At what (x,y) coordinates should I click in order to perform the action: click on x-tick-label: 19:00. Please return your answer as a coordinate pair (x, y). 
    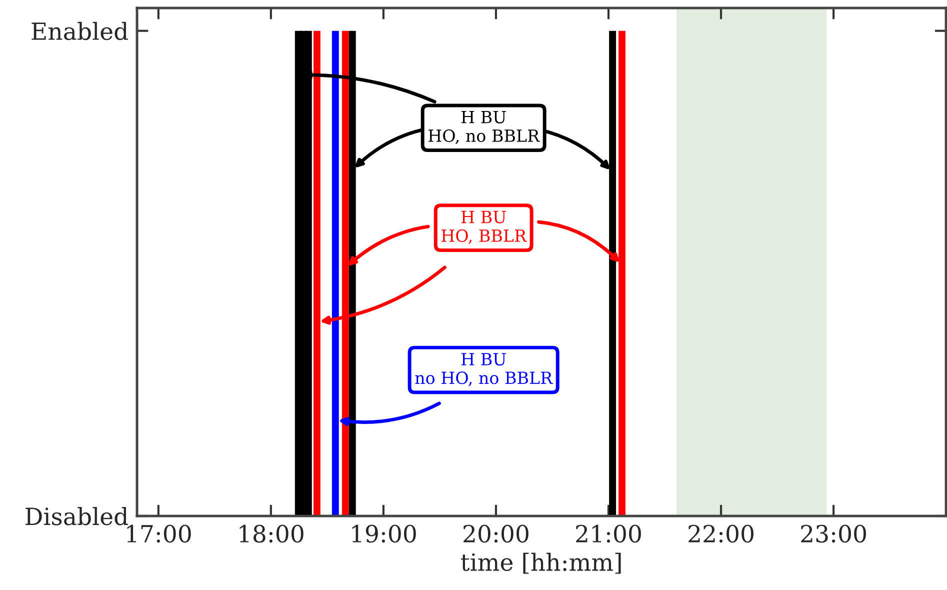
    Looking at the image, I should click on (384, 533).